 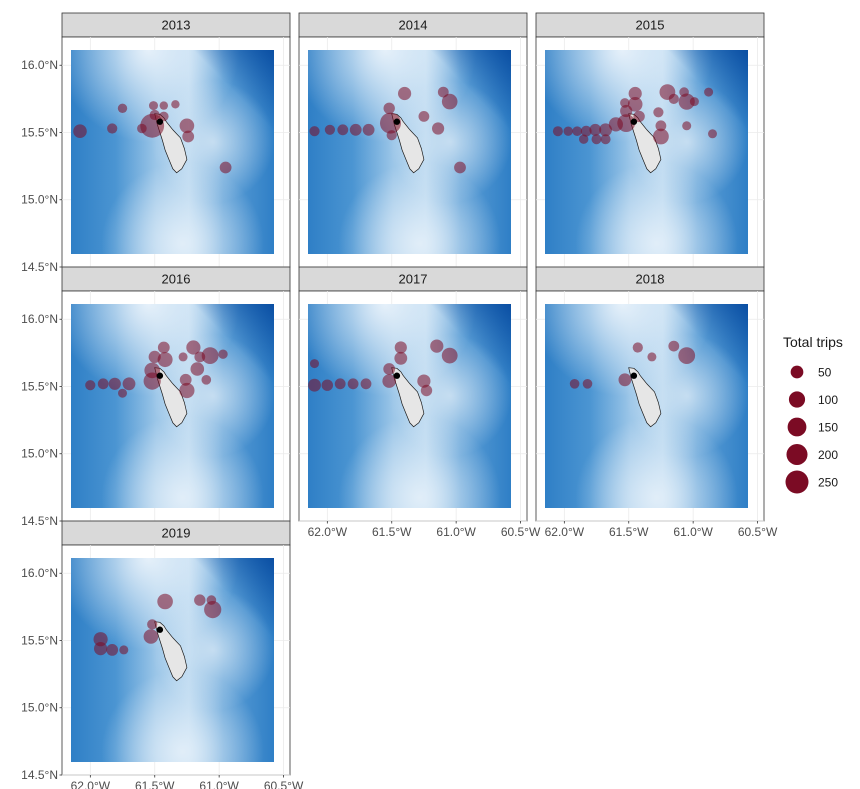 What do you see at coordinates (828, 455) in the screenshot?
I see `legend-label: 200` at bounding box center [828, 455].